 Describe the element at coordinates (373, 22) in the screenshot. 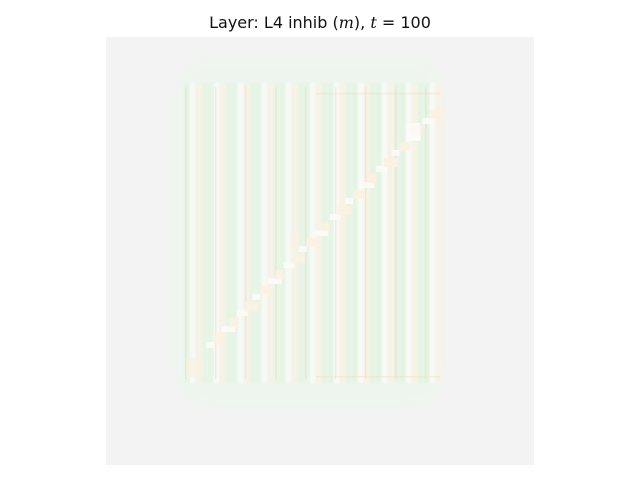

I see `title-variable-t: t` at that location.